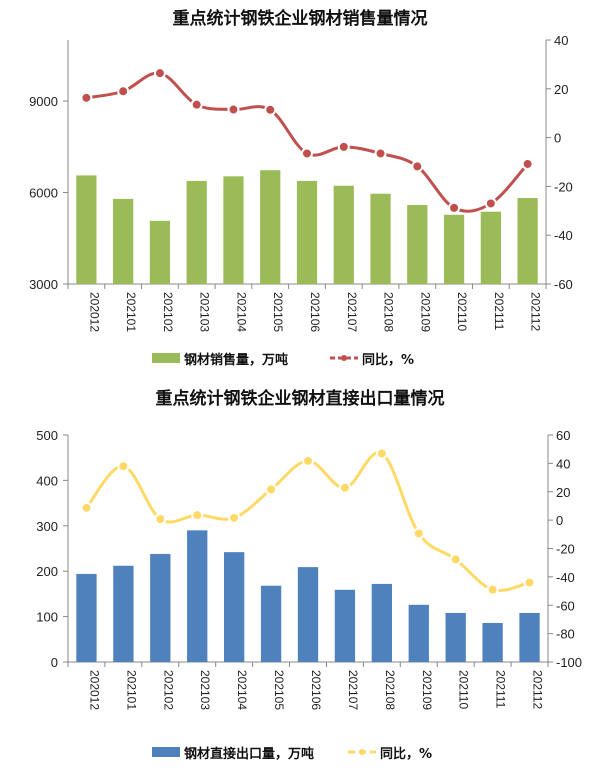  Describe the element at coordinates (563, 435) in the screenshot. I see `right-tick-label: 60` at that location.